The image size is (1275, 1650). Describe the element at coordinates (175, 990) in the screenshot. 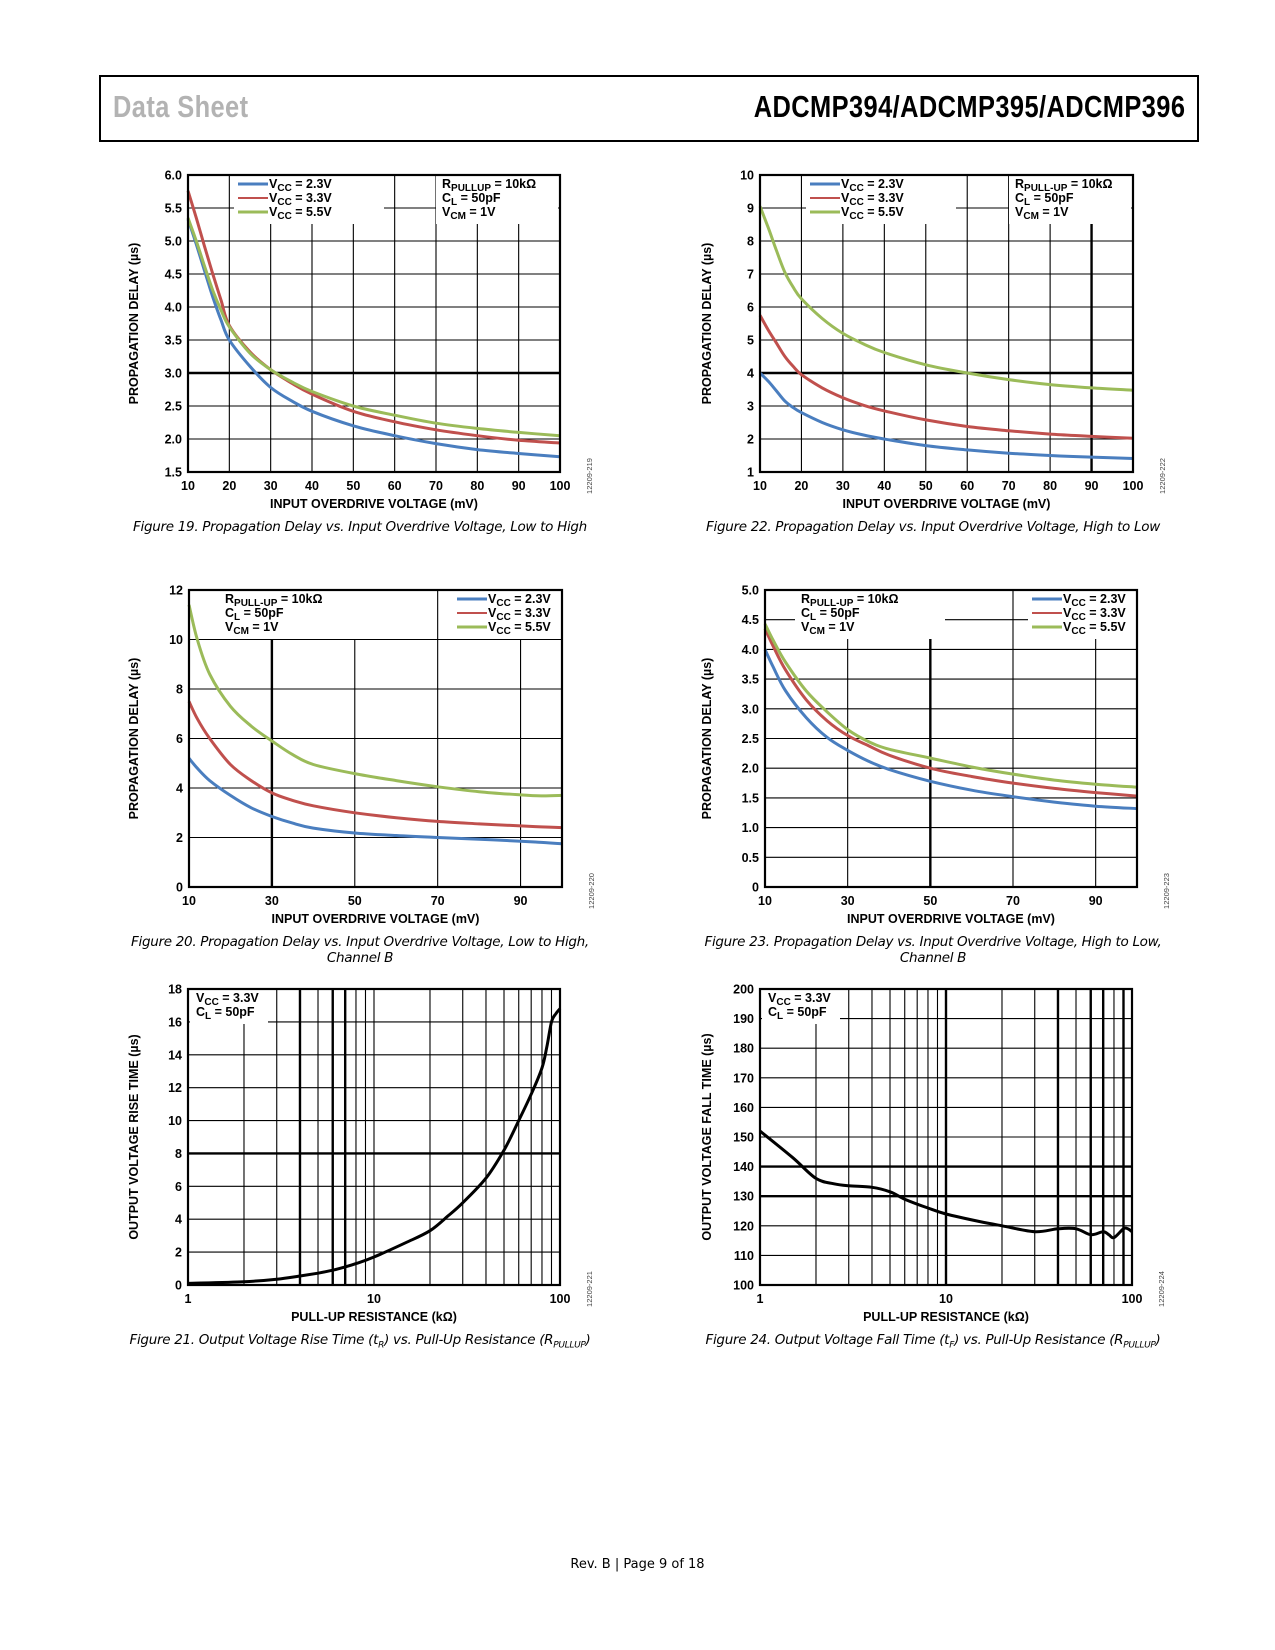

I see `y-tick-label: 18` at that location.